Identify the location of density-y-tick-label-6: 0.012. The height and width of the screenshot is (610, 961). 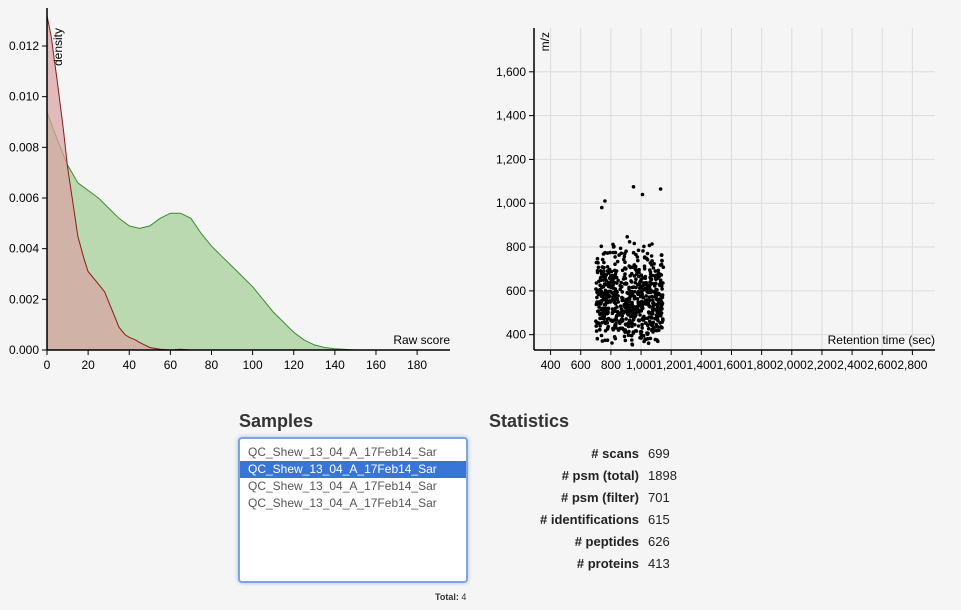
(24, 46).